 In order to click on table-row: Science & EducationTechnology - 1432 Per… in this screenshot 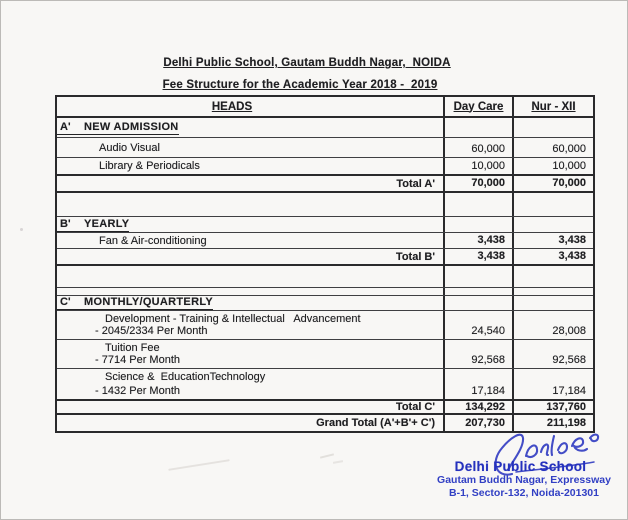, I will do `click(325, 385)`.